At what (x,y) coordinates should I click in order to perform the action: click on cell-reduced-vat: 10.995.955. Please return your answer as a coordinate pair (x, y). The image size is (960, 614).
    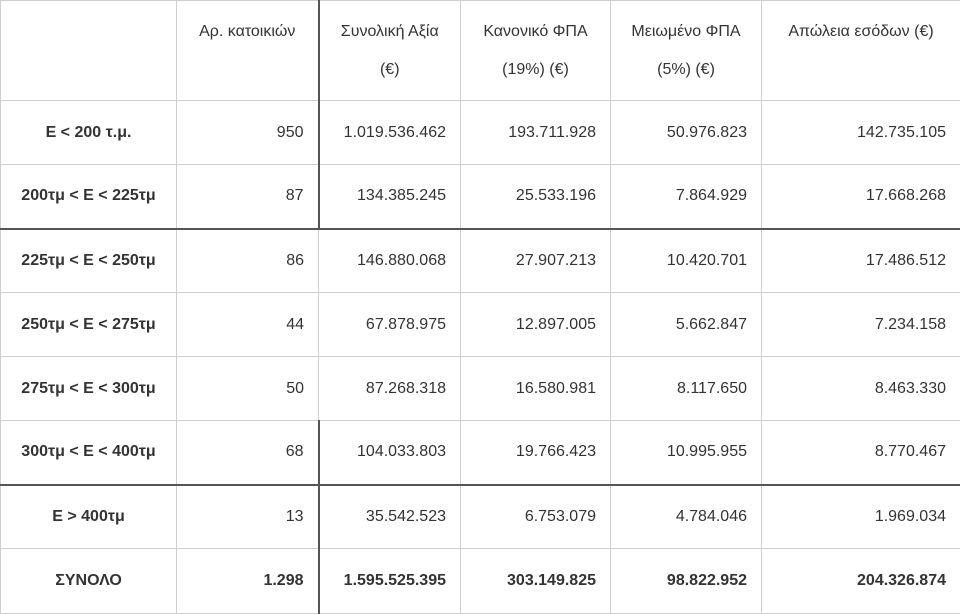
    Looking at the image, I should click on (686, 453).